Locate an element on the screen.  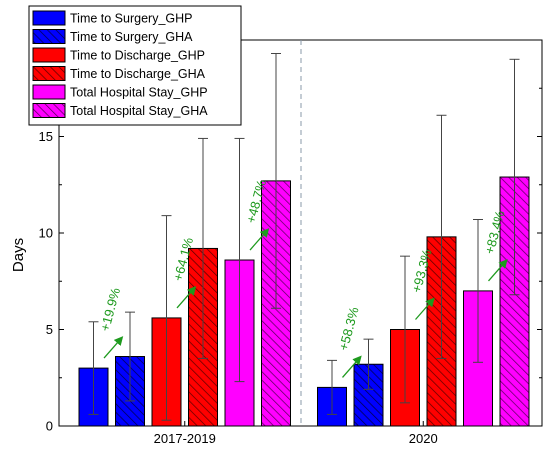
increase-label: +19.9% is located at coordinates (110, 309).